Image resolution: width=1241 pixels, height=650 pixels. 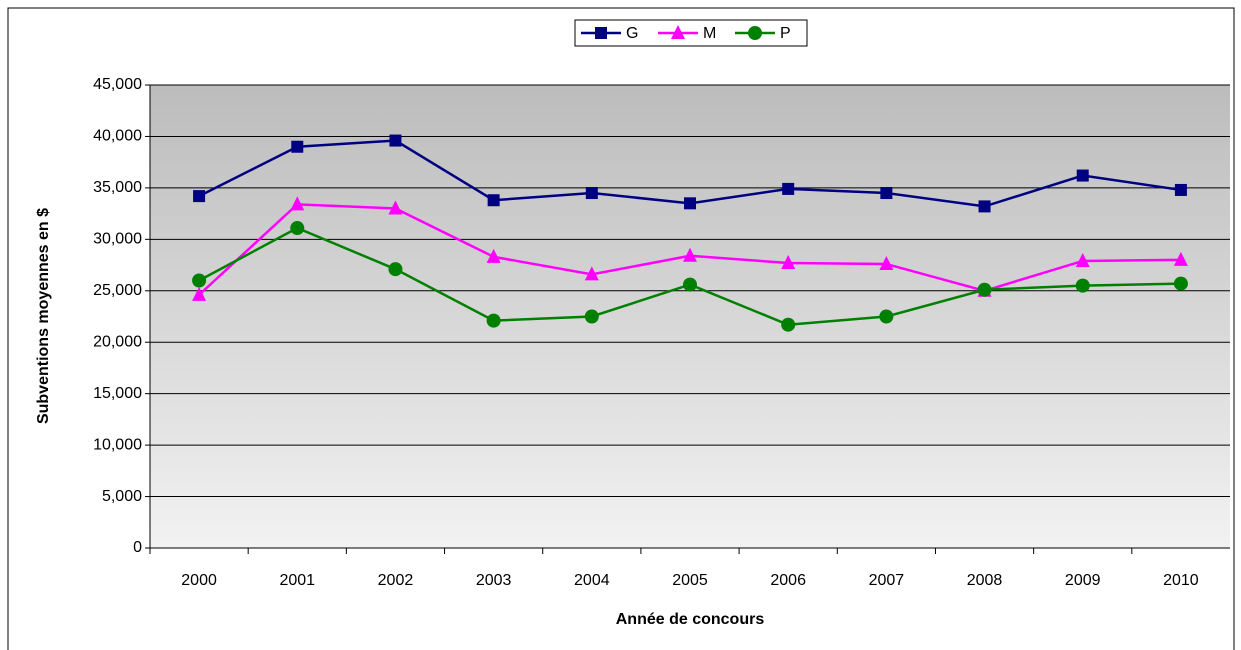 What do you see at coordinates (1083, 580) in the screenshot?
I see `x-tick-label: 2009` at bounding box center [1083, 580].